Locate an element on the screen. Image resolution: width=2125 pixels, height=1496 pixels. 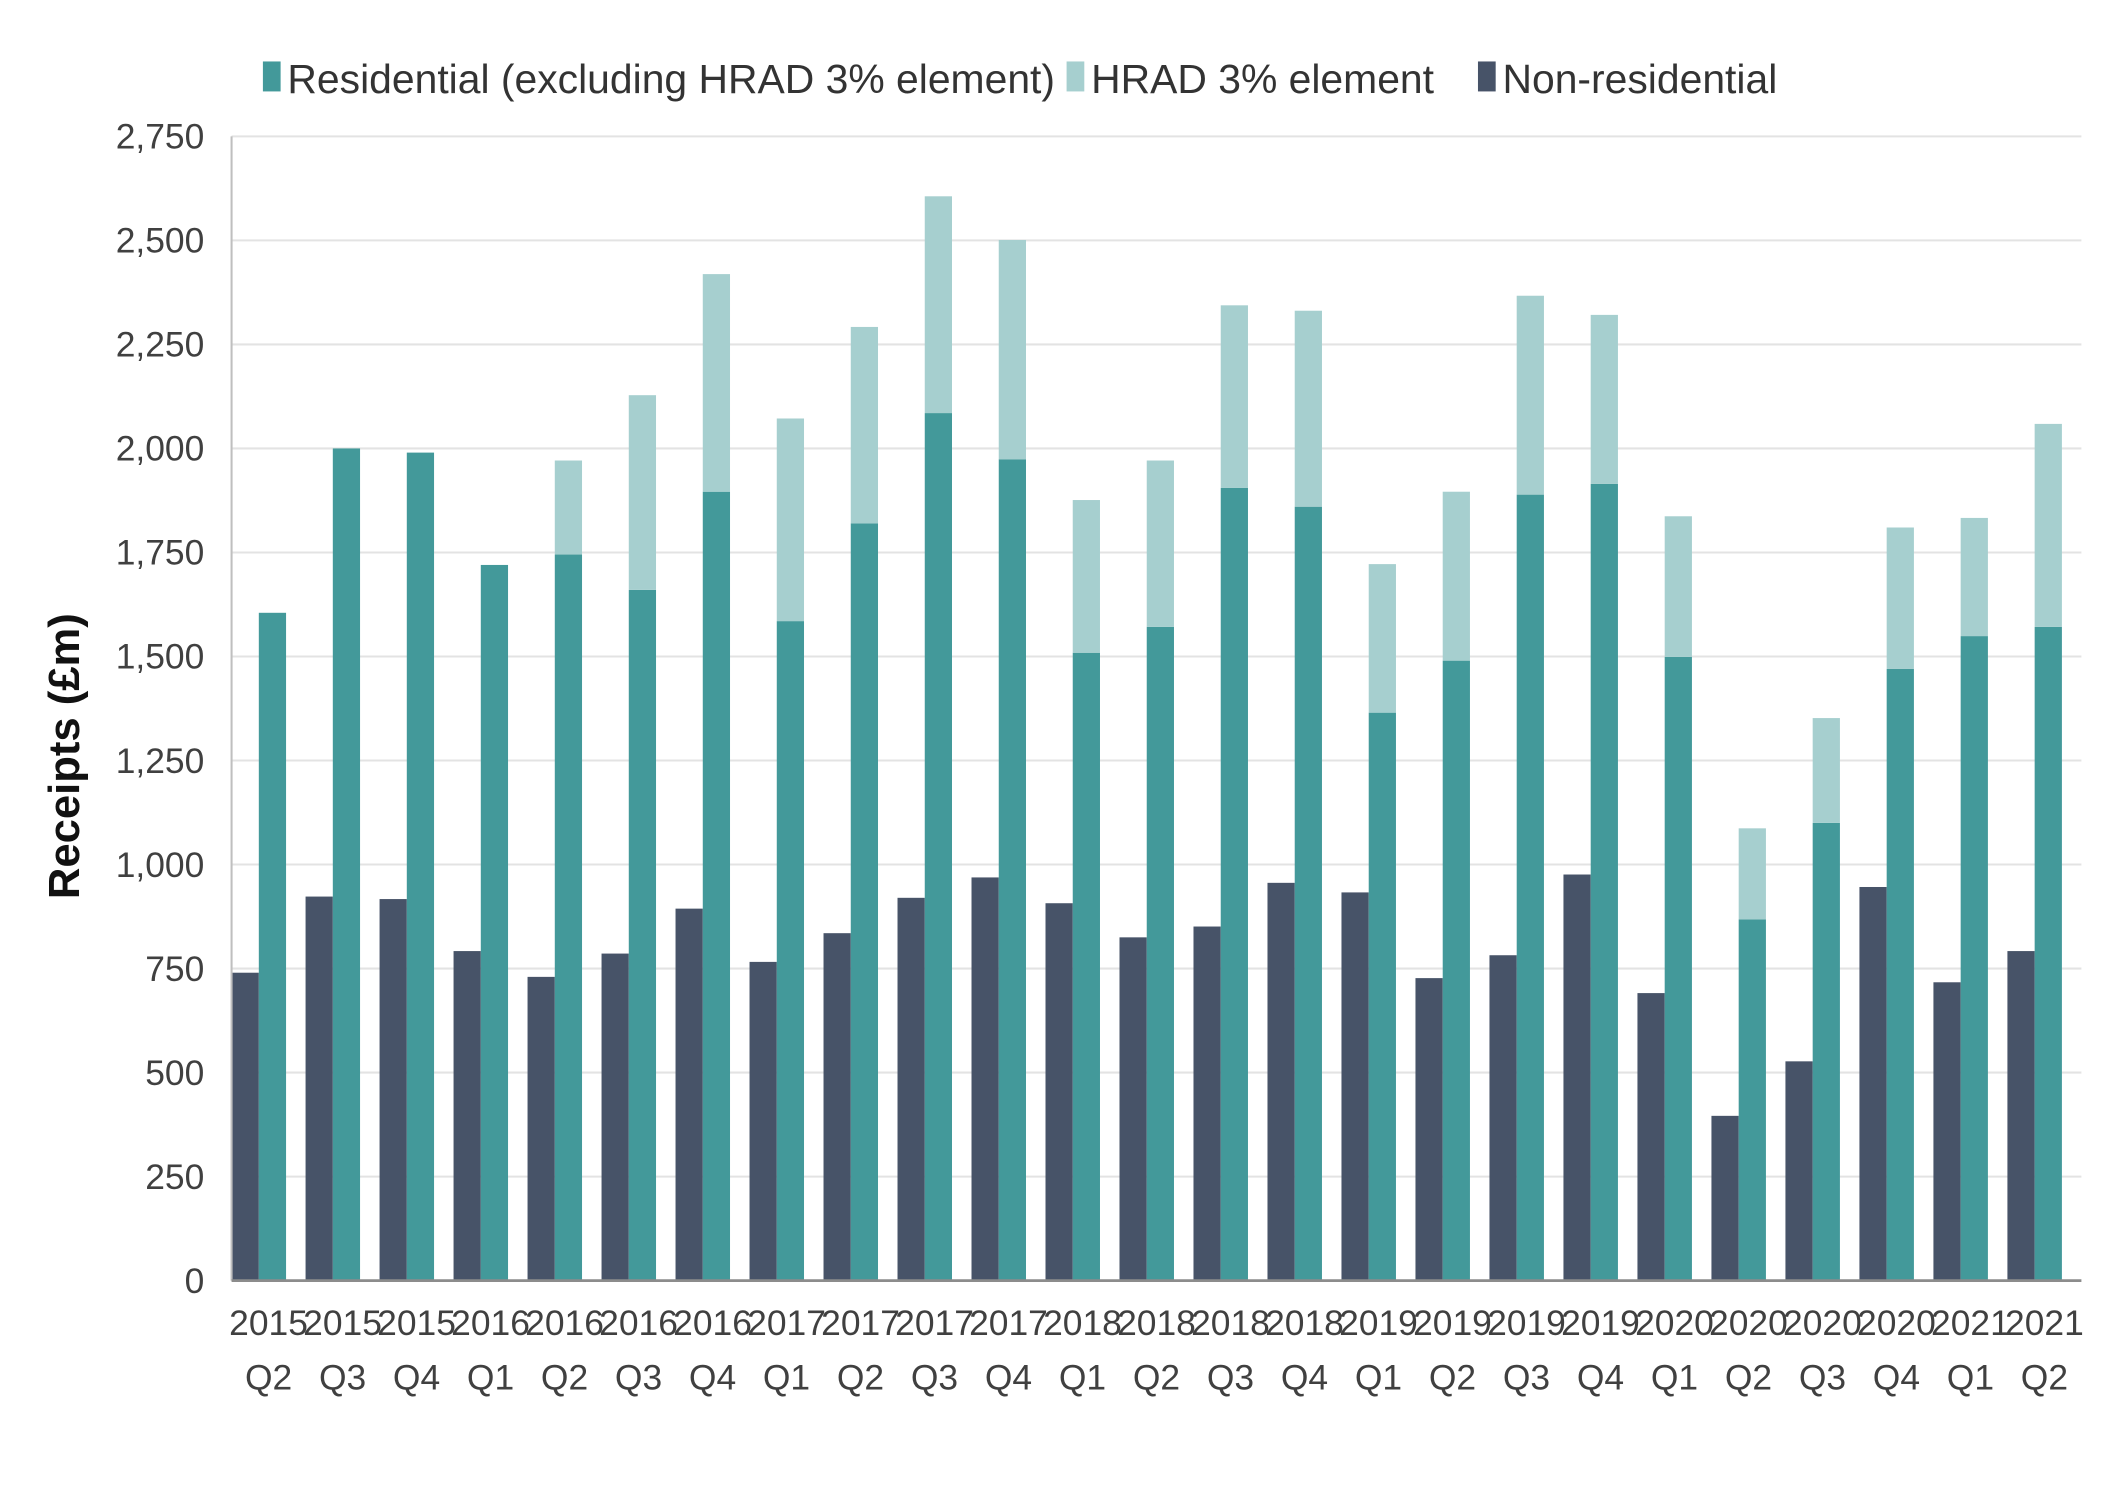
y-tick-label: 1,250 is located at coordinates (160, 761).